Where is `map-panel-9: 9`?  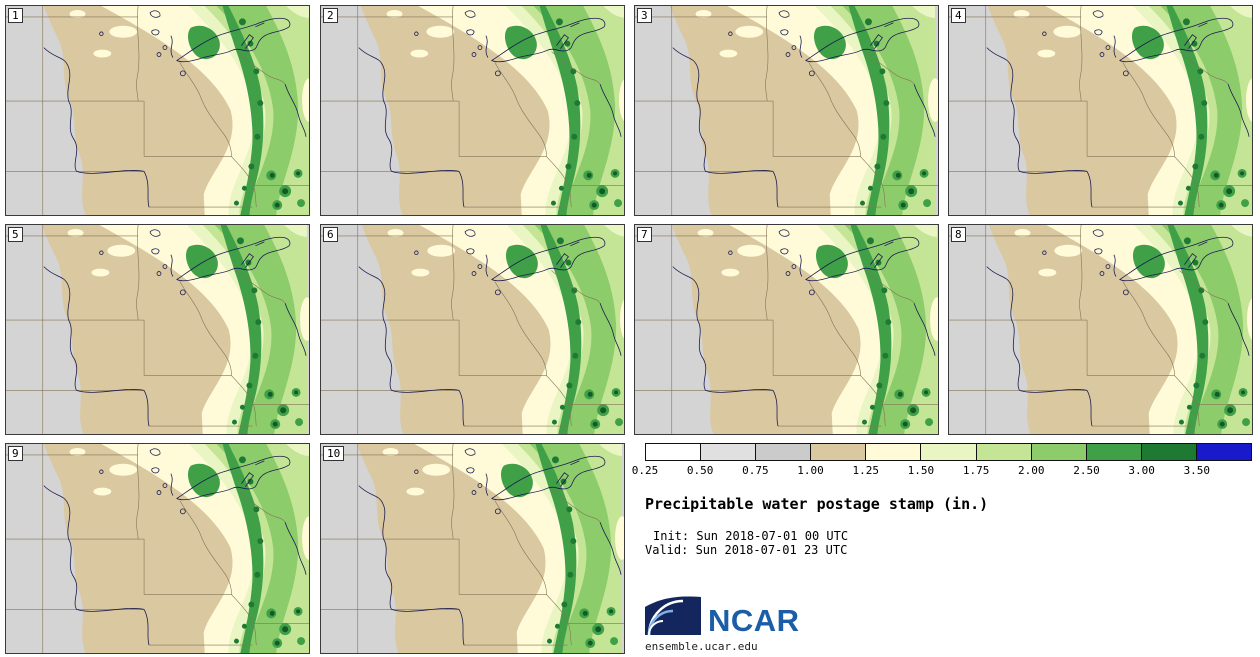 map-panel-9: 9 is located at coordinates (157, 548).